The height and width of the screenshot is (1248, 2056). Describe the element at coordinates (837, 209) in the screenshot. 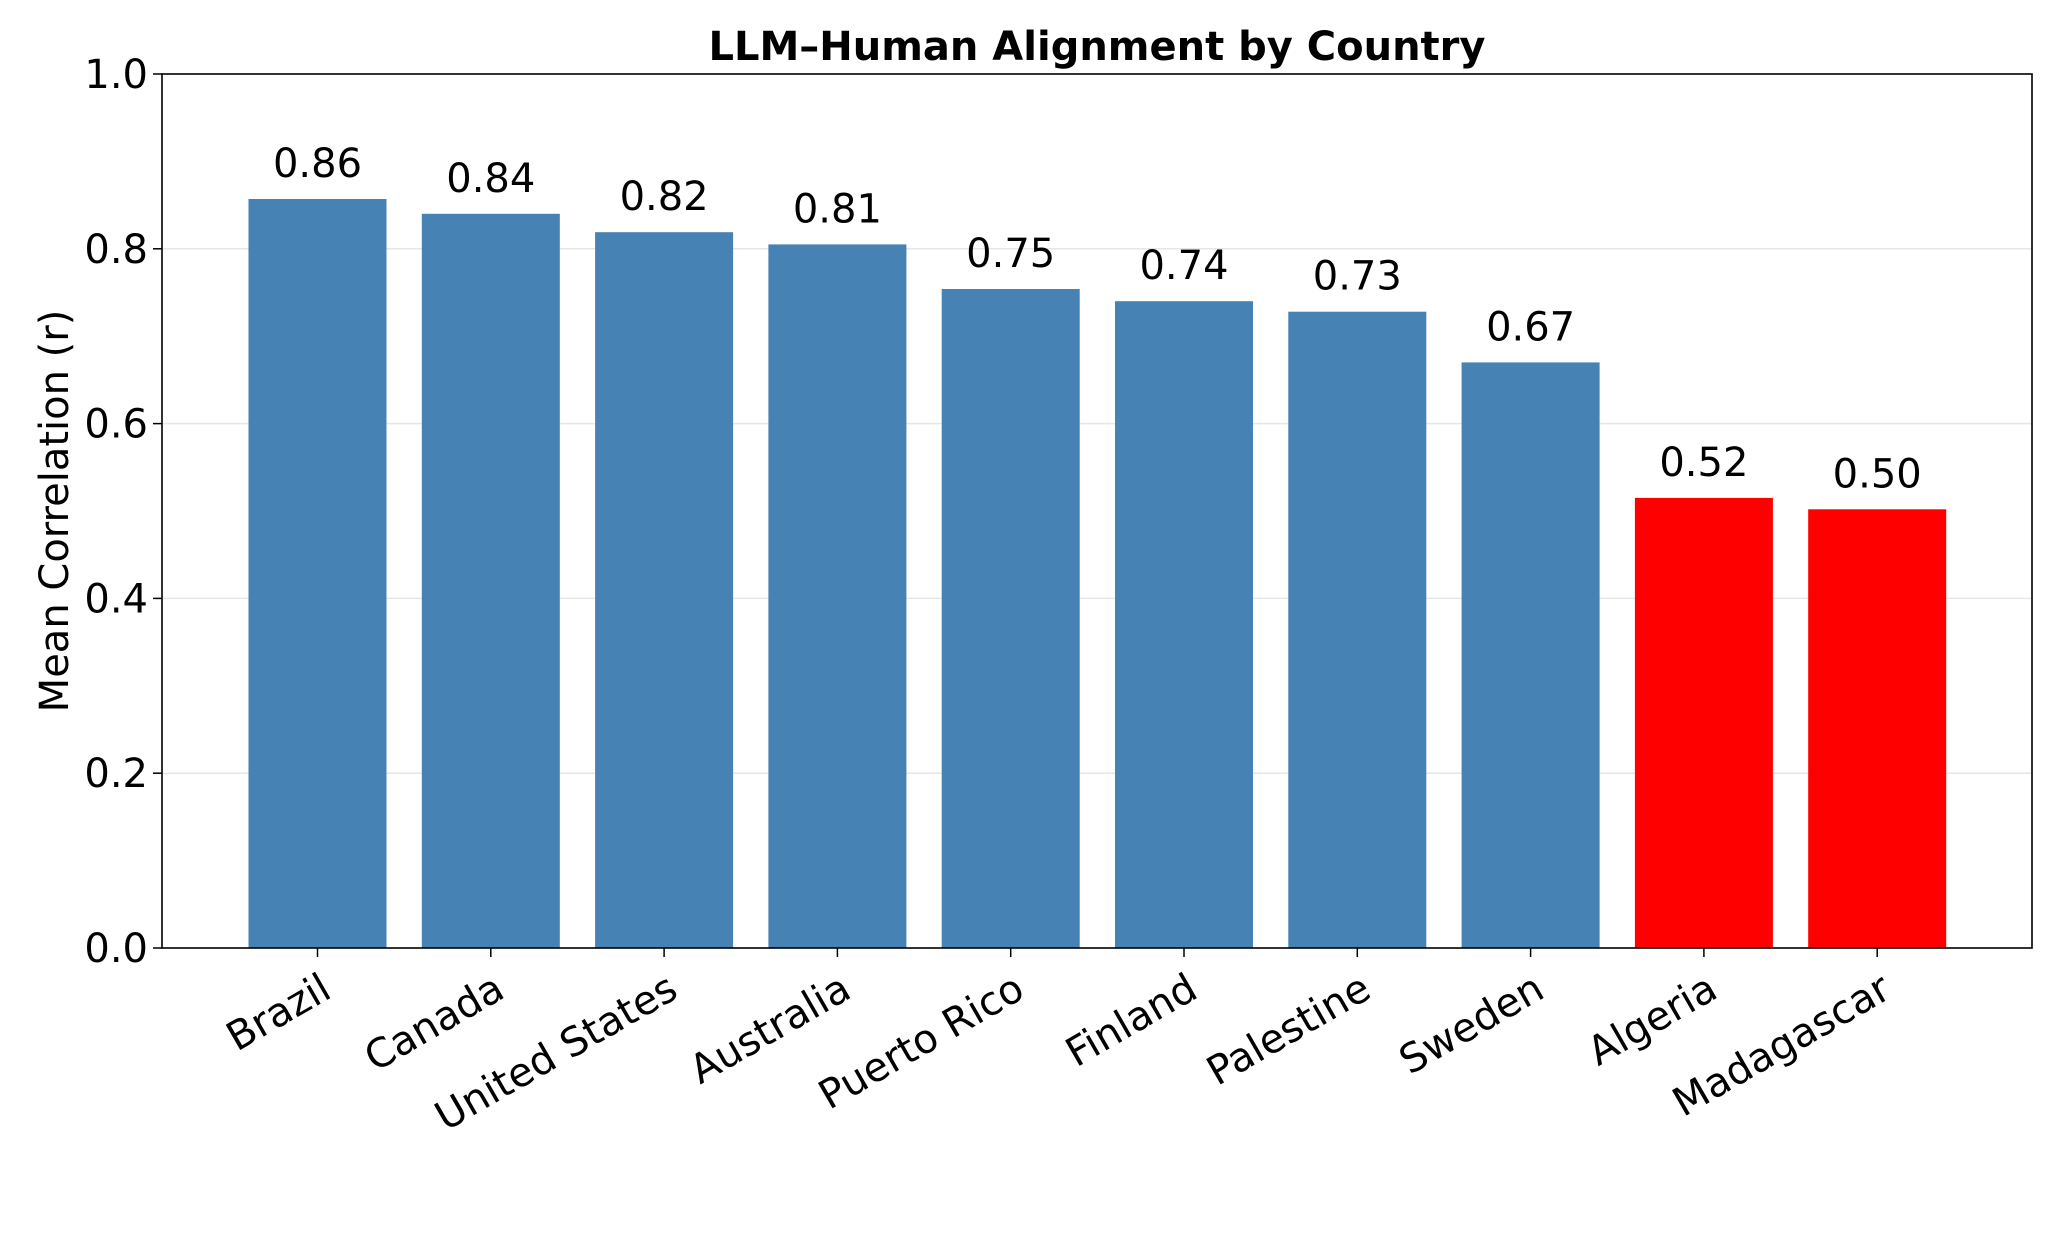

I see `bar-value-label: 0.81` at that location.